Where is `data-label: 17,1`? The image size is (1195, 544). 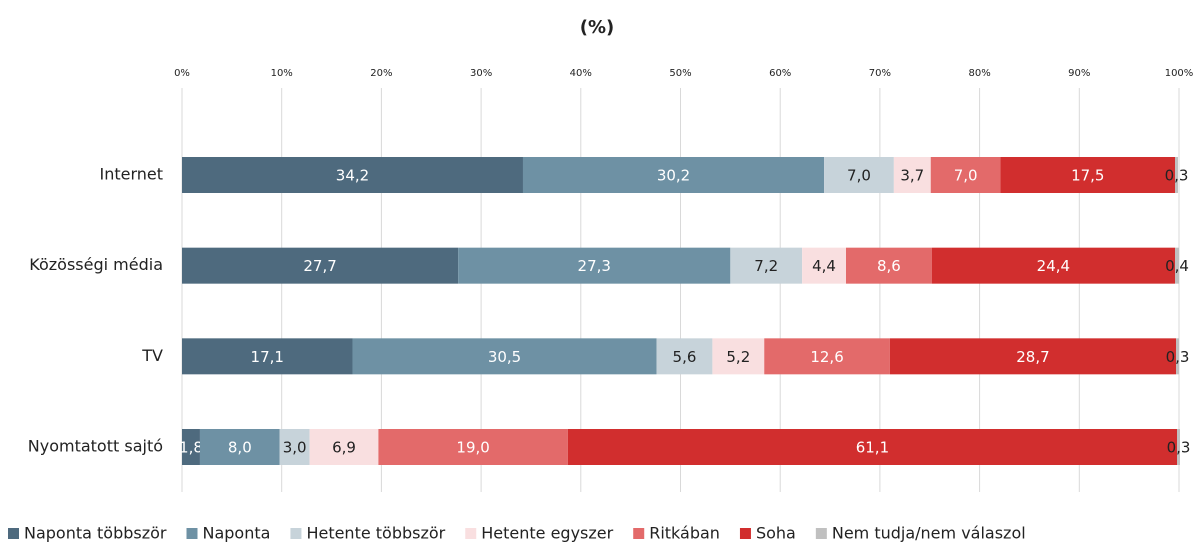
data-label: 17,1 is located at coordinates (267, 357).